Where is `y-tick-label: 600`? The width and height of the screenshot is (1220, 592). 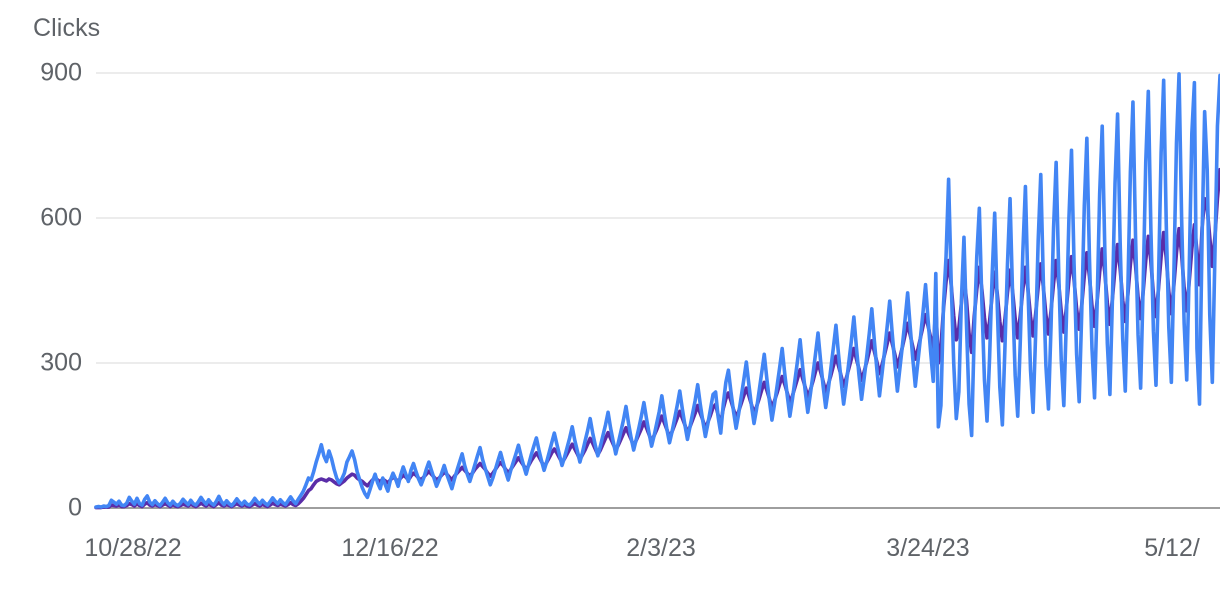 y-tick-label: 600 is located at coordinates (61, 217).